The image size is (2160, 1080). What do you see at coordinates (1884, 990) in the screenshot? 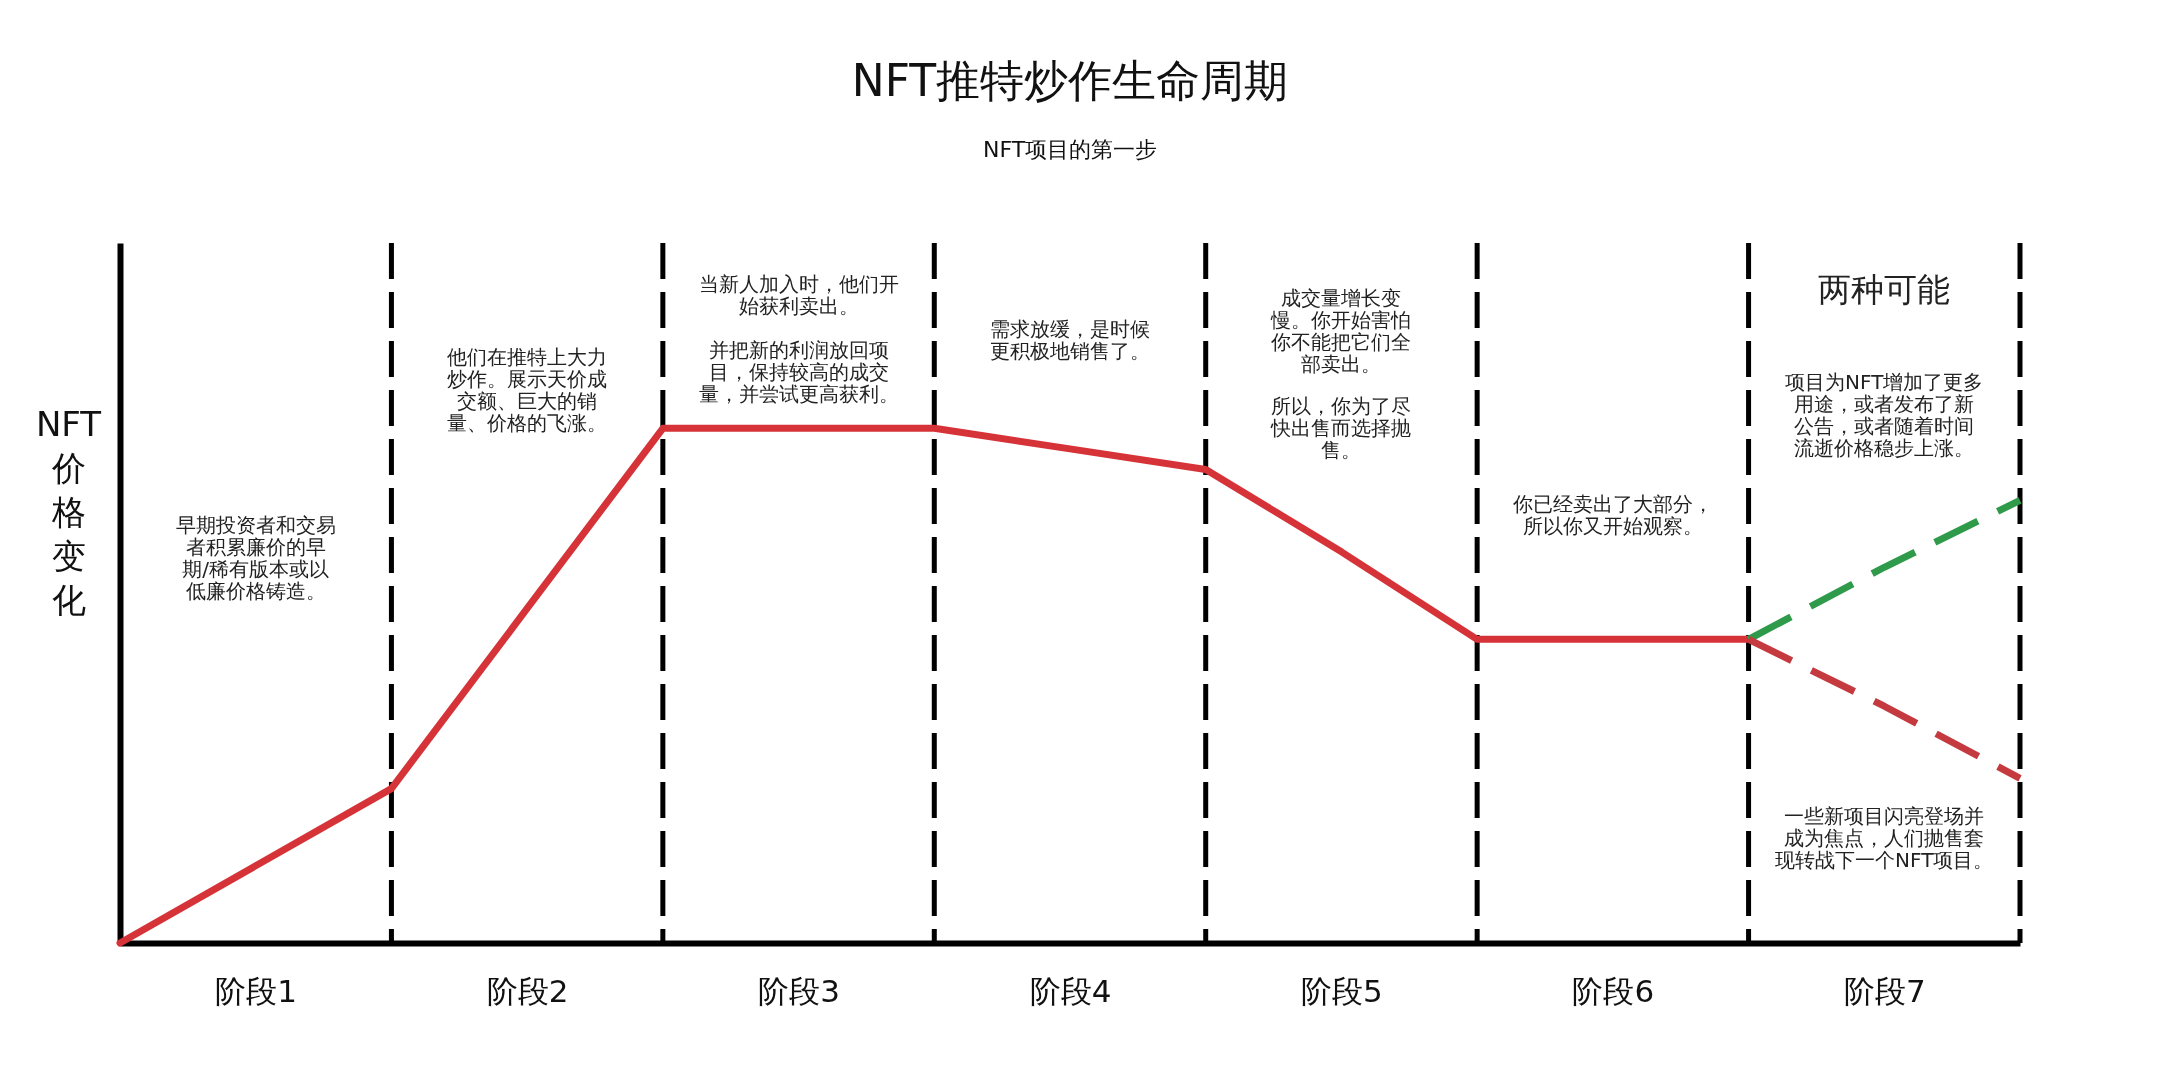
I see `x-tick-label: 阶段7` at bounding box center [1884, 990].